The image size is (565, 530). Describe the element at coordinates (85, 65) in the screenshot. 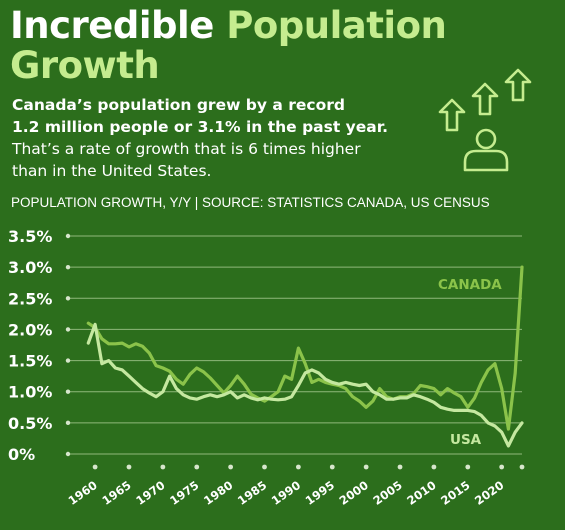

I see `title-word-growth: Growth` at that location.